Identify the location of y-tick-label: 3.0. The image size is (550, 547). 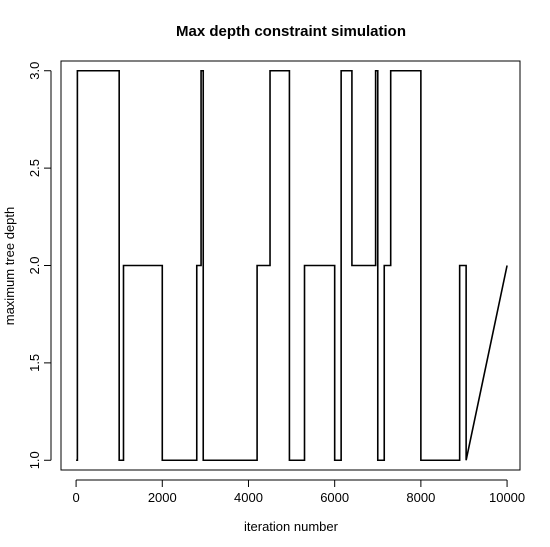
(34, 71).